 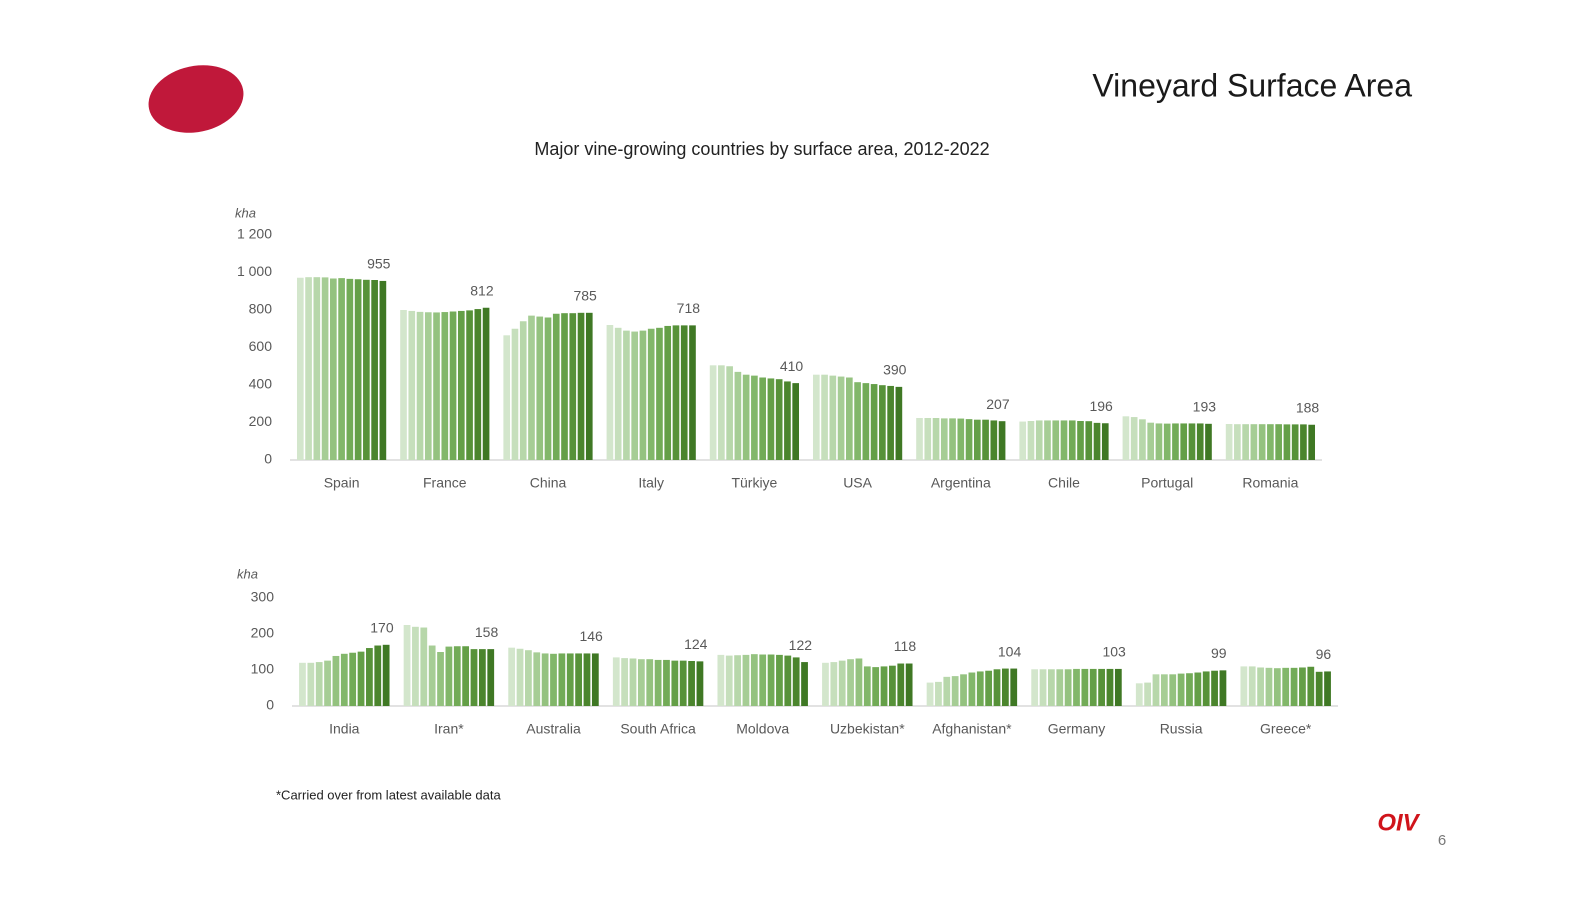 What do you see at coordinates (1064, 483) in the screenshot?
I see `x-tick-label: Chile` at bounding box center [1064, 483].